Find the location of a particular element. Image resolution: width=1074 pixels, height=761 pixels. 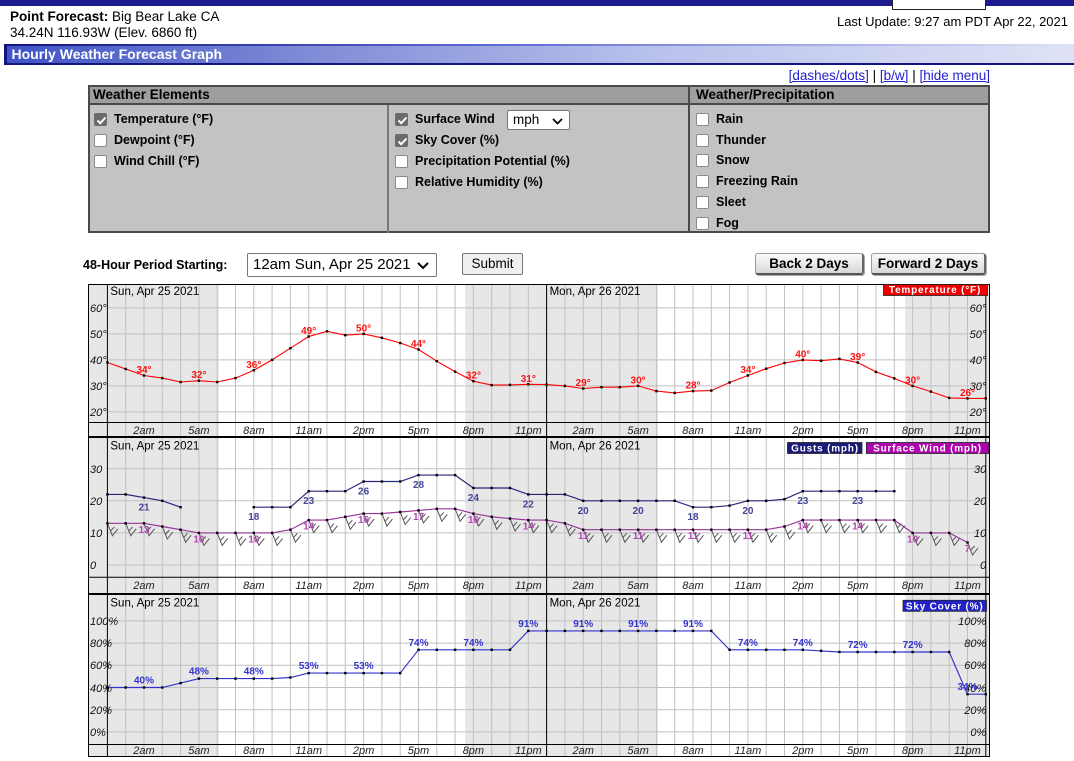

svg-text: 26° is located at coordinates (967, 393).